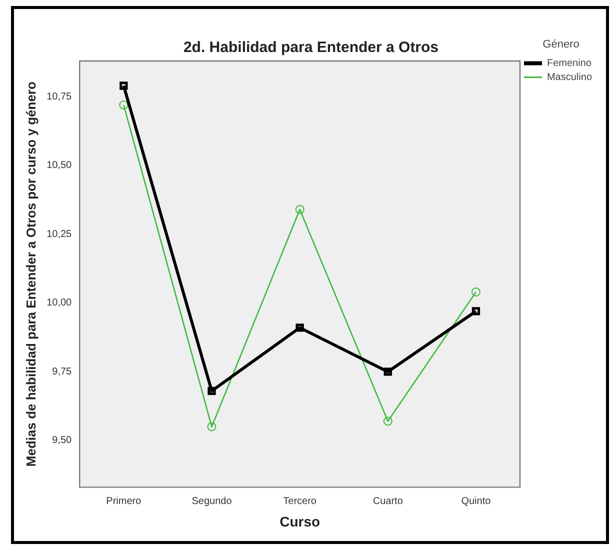  I want to click on y-tick-label: 9,50, so click(62, 440).